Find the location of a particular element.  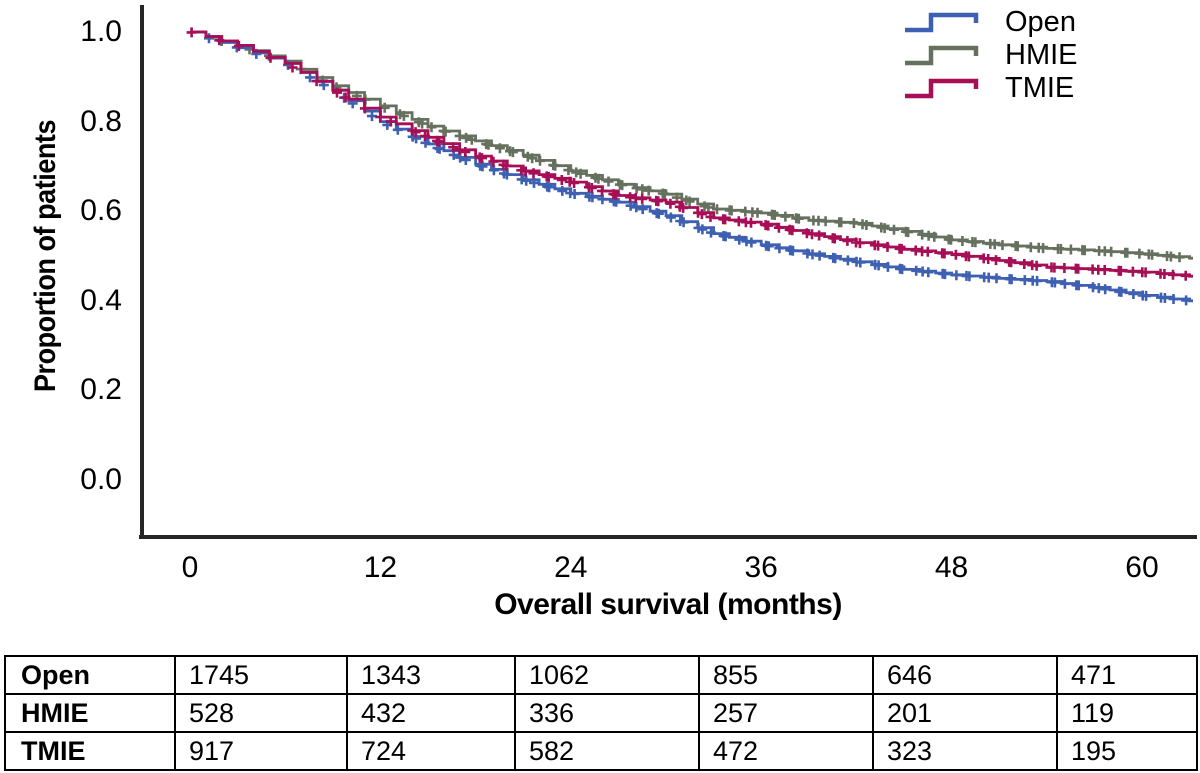

y-tick-label: 0.2 is located at coordinates (101, 390).